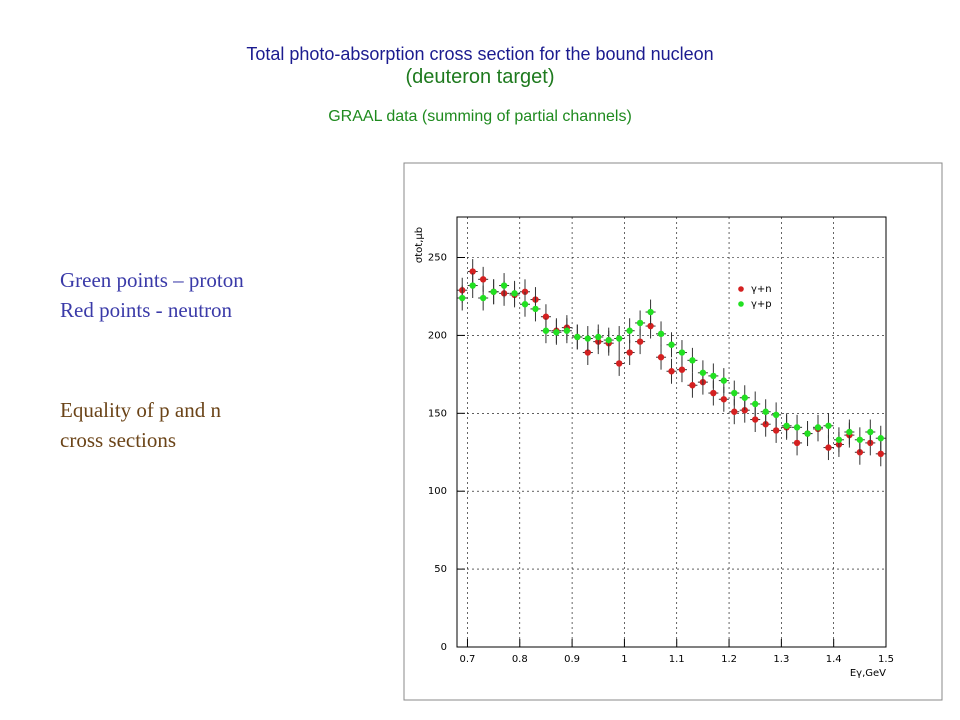 This screenshot has width=960, height=720. Describe the element at coordinates (729, 659) in the screenshot. I see `x-tick-label: 1.2` at that location.